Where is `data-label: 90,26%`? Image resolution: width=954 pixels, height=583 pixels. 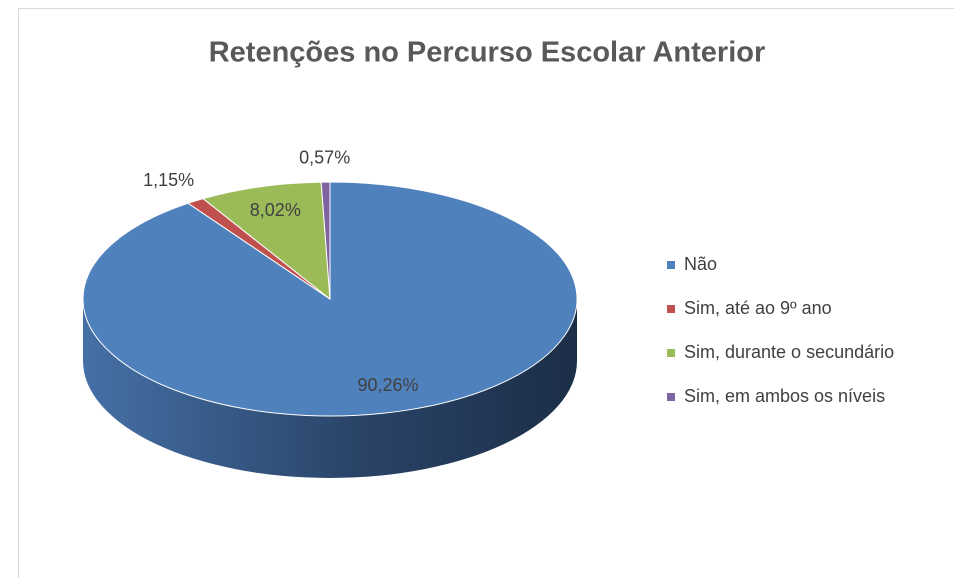
data-label: 90,26% is located at coordinates (388, 385).